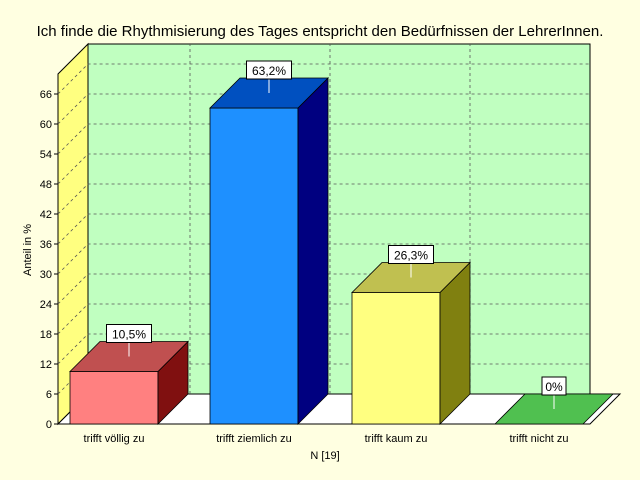  Describe the element at coordinates (313, 251) in the screenshot. I see `bar-side` at that location.